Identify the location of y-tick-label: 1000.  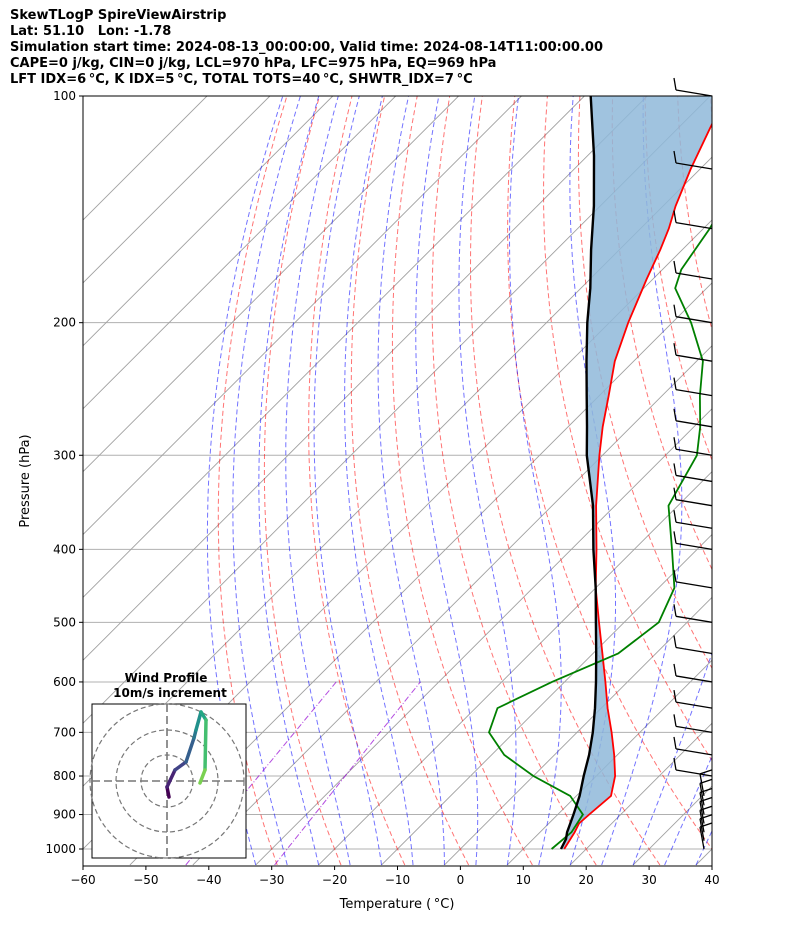
(60, 849).